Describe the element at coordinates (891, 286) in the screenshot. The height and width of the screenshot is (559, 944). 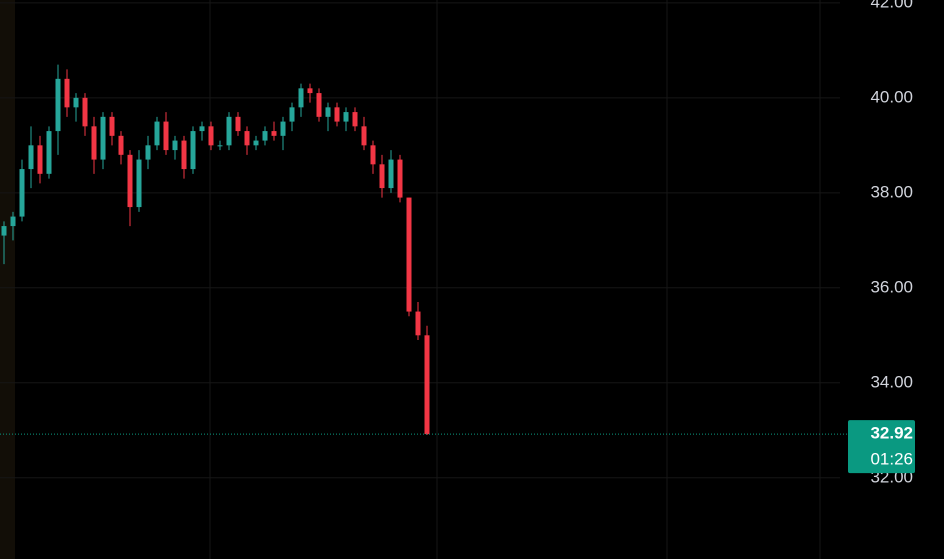
I see `y-tick-label: 36.00` at that location.